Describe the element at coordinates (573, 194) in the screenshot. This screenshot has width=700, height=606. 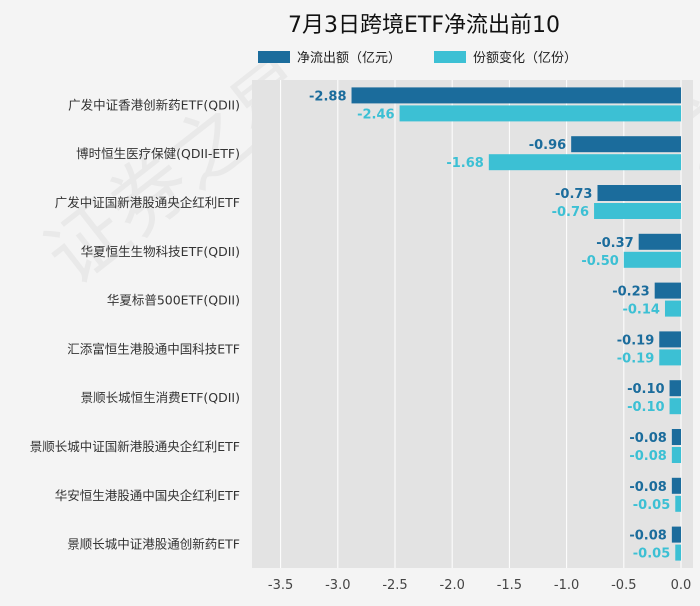
I see `data-label: -0.73` at that location.